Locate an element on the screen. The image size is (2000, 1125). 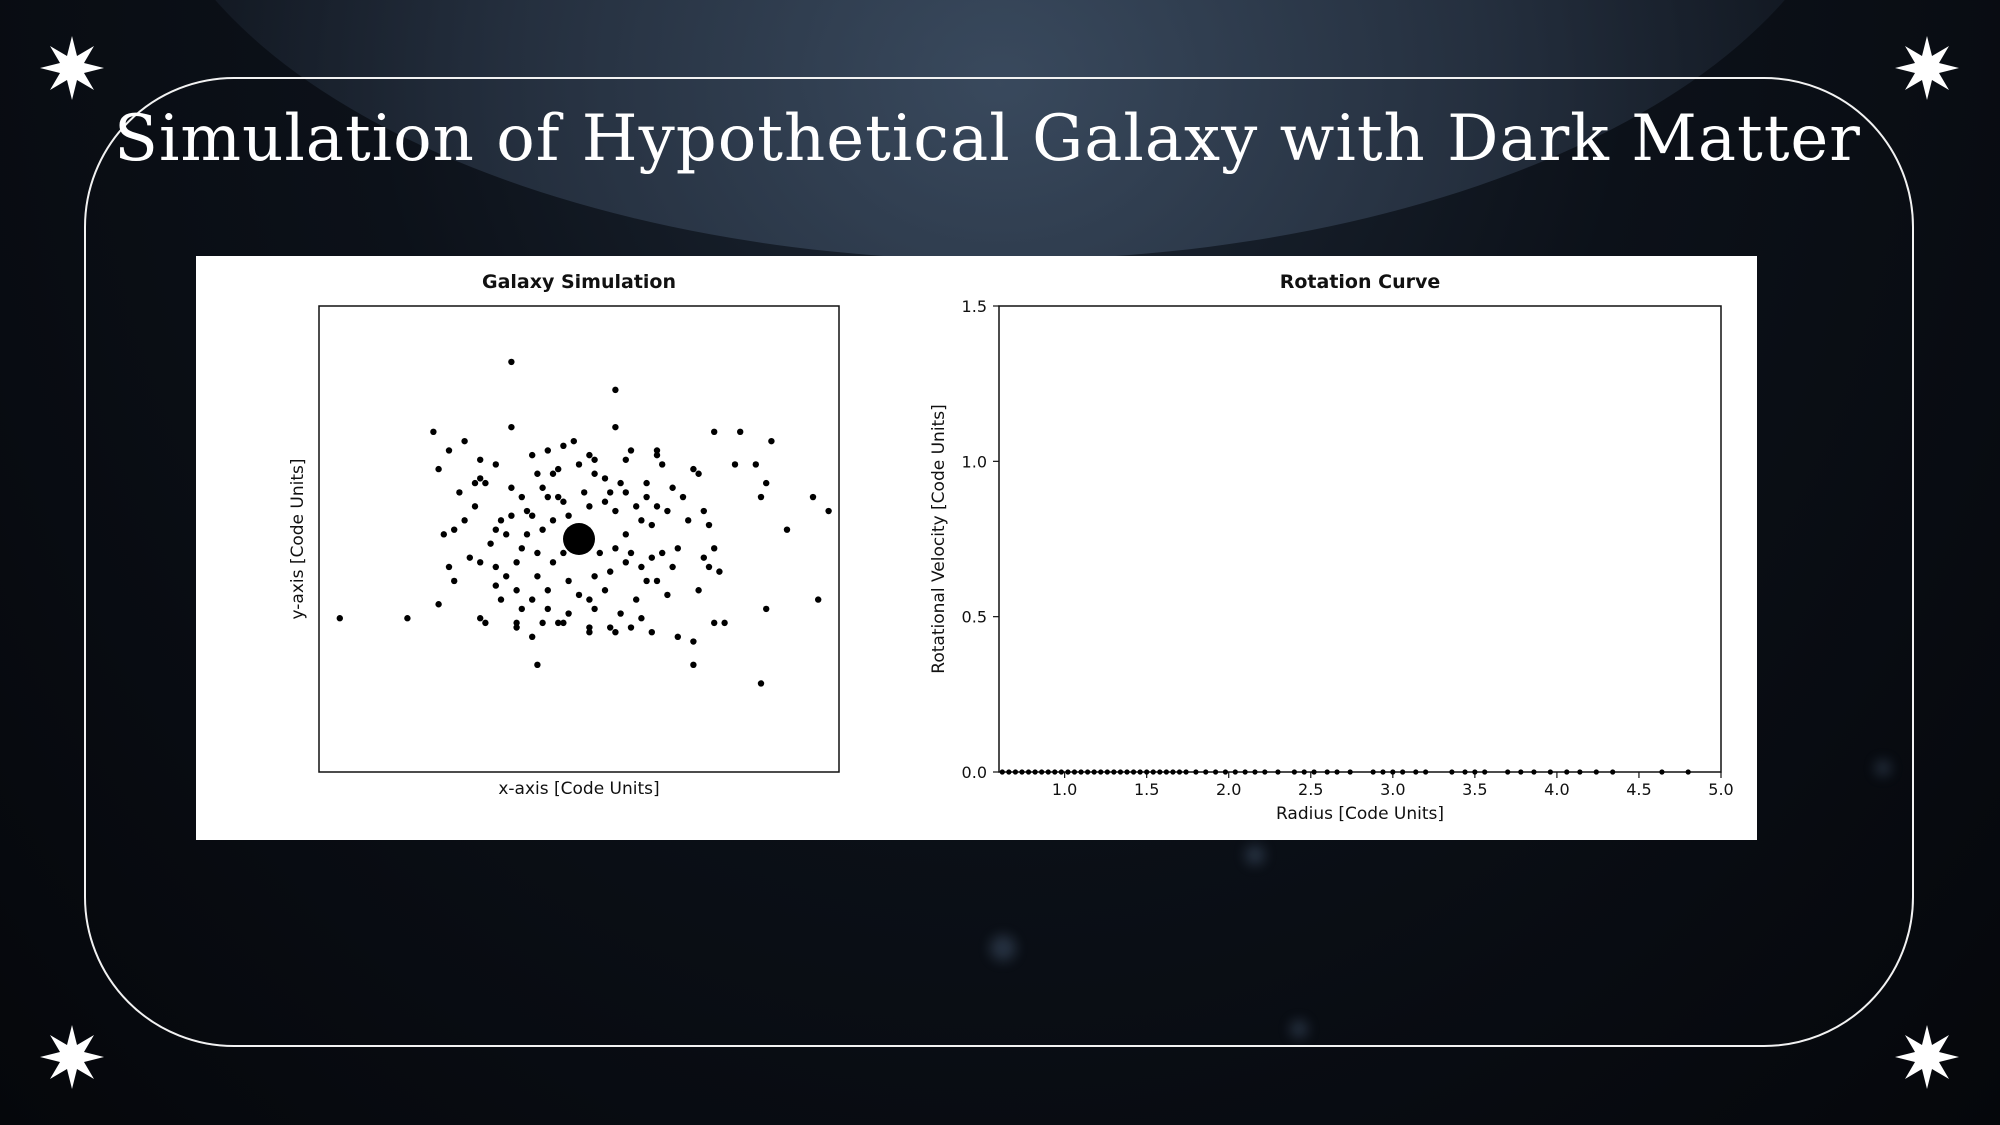
x-tick-label: 4.5 is located at coordinates (1638, 789).